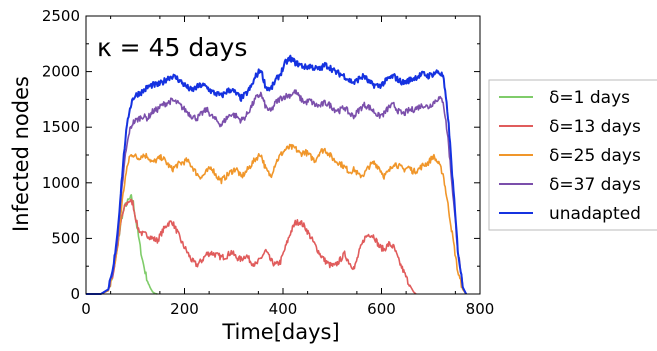  Describe the element at coordinates (589, 98) in the screenshot. I see `legend-label: δ=1 days` at that location.